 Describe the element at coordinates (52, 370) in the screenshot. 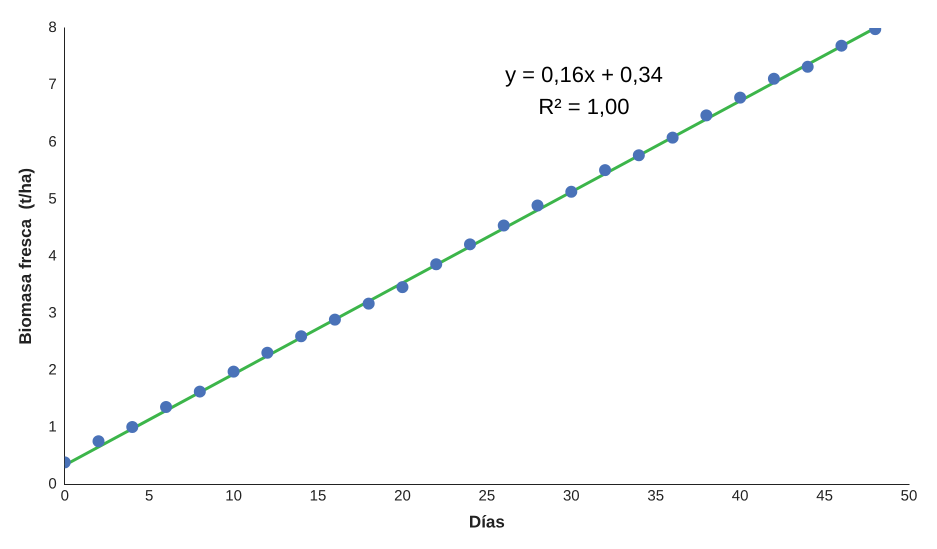

I see `y-tick-label: 2` at that location.